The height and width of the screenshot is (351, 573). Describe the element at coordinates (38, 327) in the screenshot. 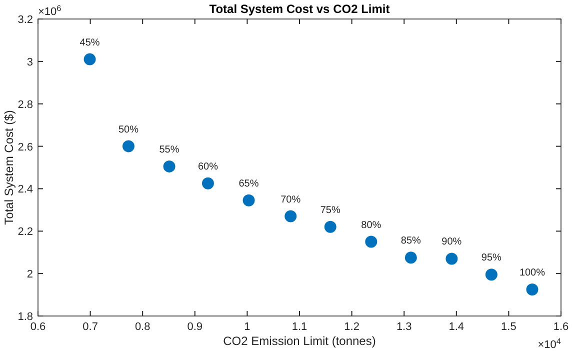

I see `x-tick-label: 0.6` at that location.